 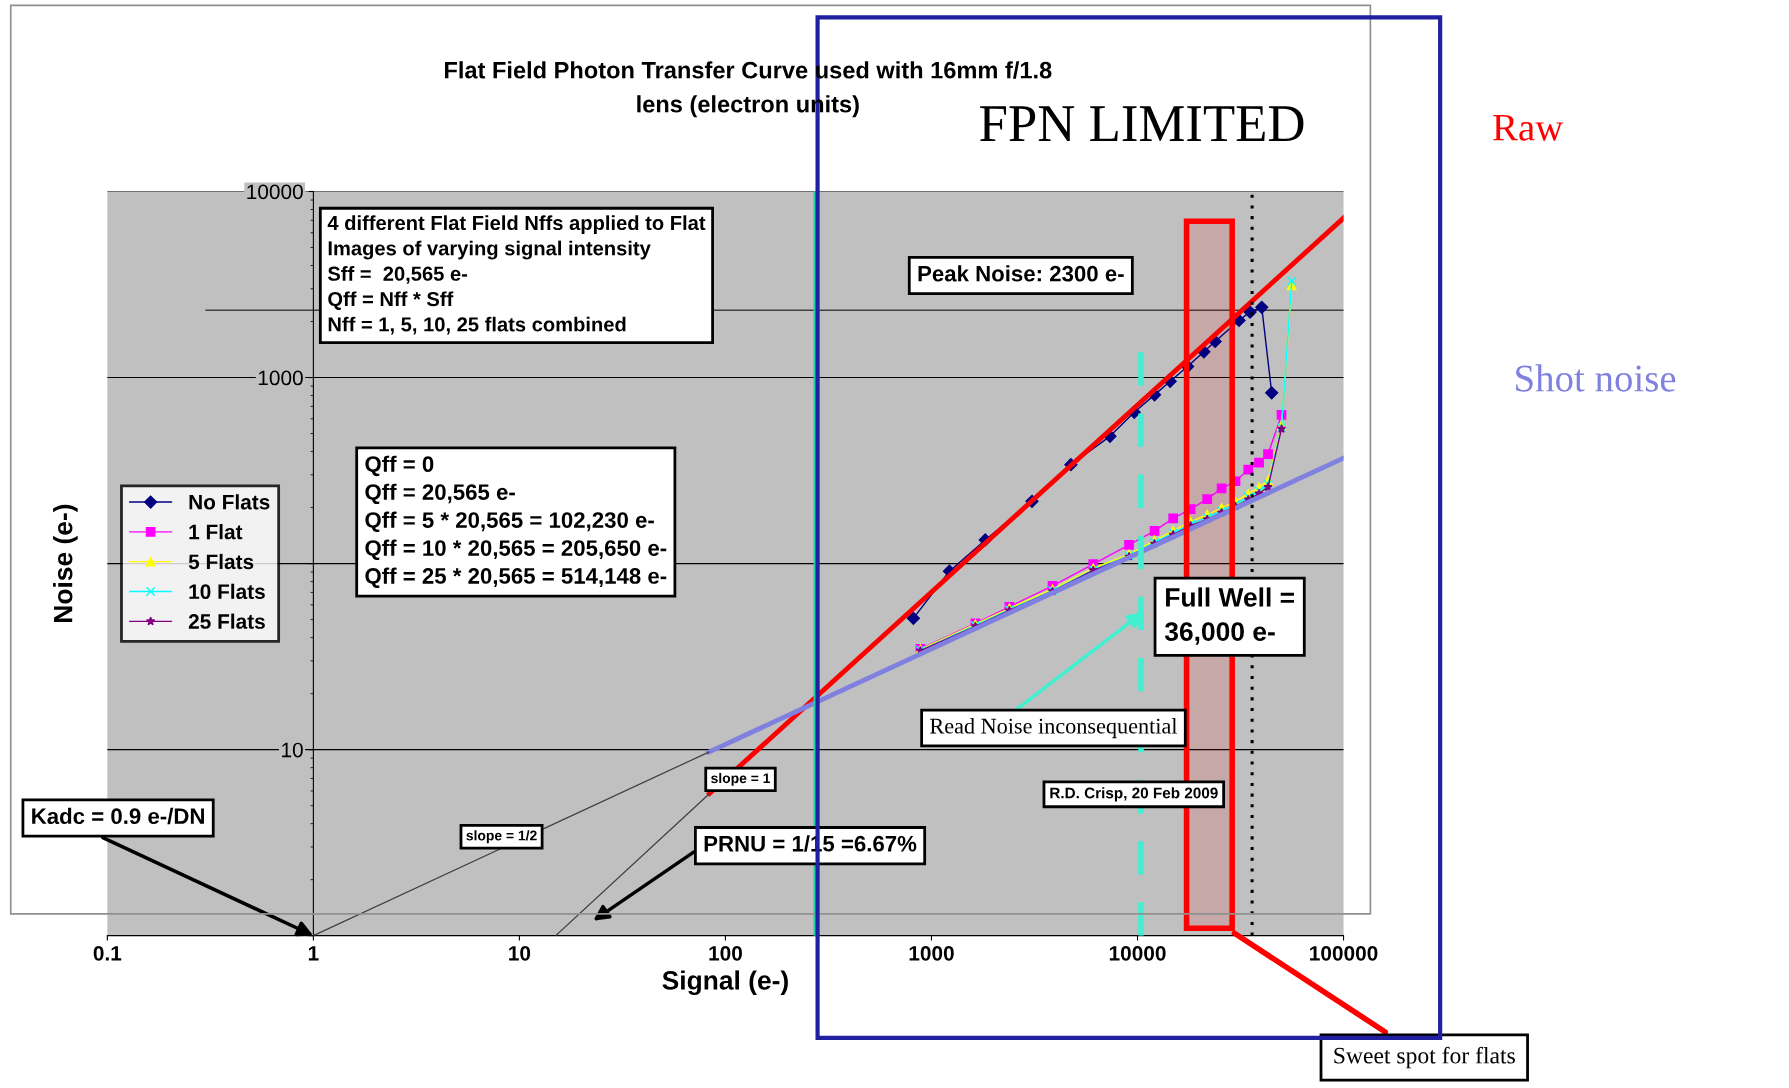 What do you see at coordinates (1424, 1057) in the screenshot?
I see `band-label: Sweet spot for flats` at bounding box center [1424, 1057].